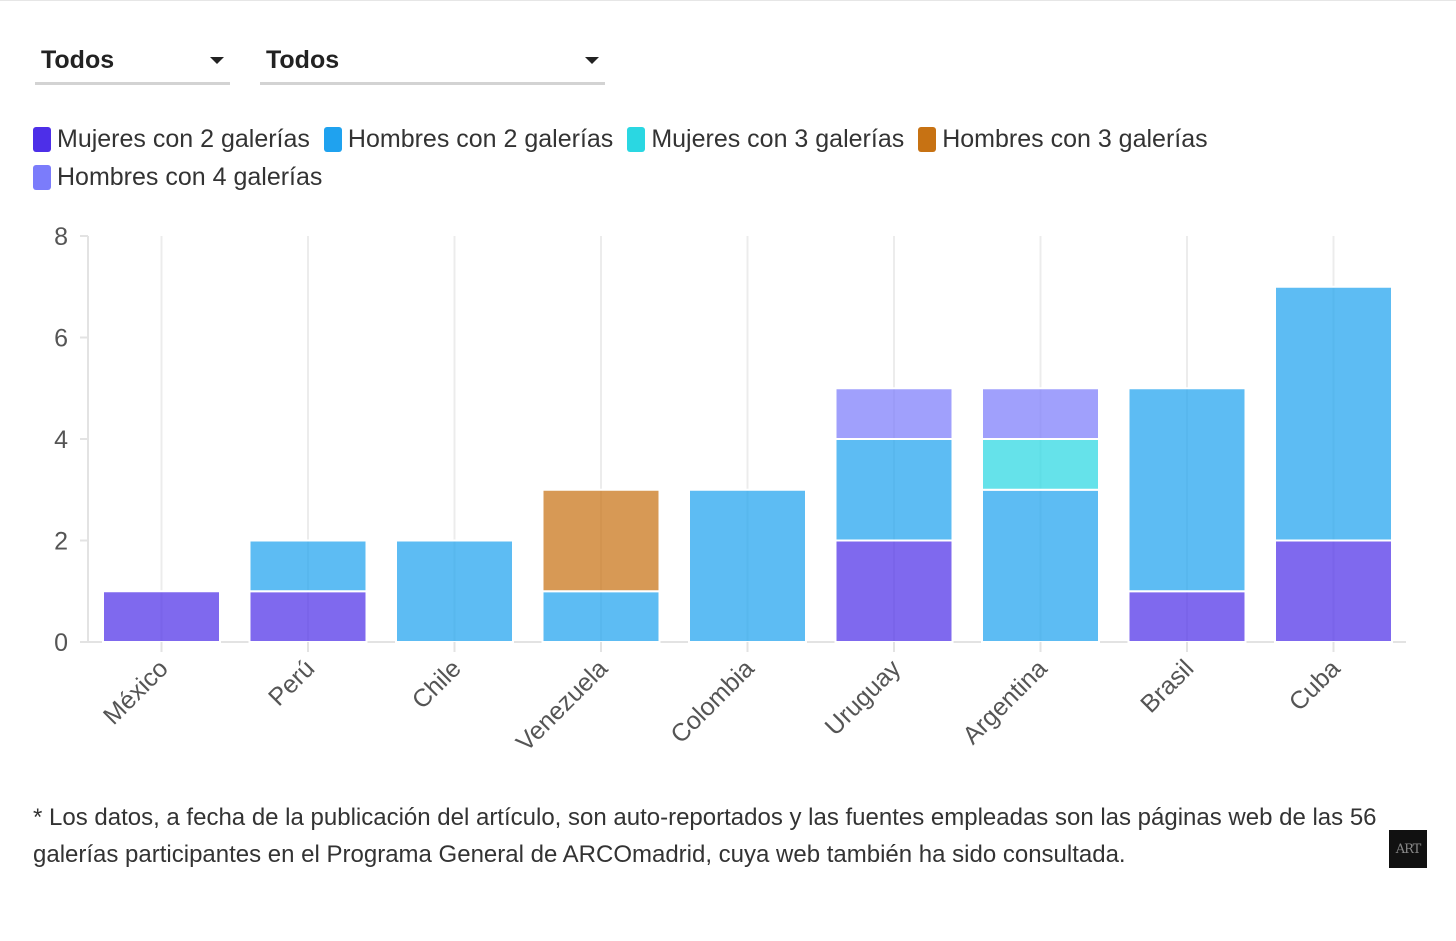 This screenshot has height=941, width=1456. What do you see at coordinates (183, 138) in the screenshot?
I see `legend-label: Mujeres con 2 galerías` at bounding box center [183, 138].